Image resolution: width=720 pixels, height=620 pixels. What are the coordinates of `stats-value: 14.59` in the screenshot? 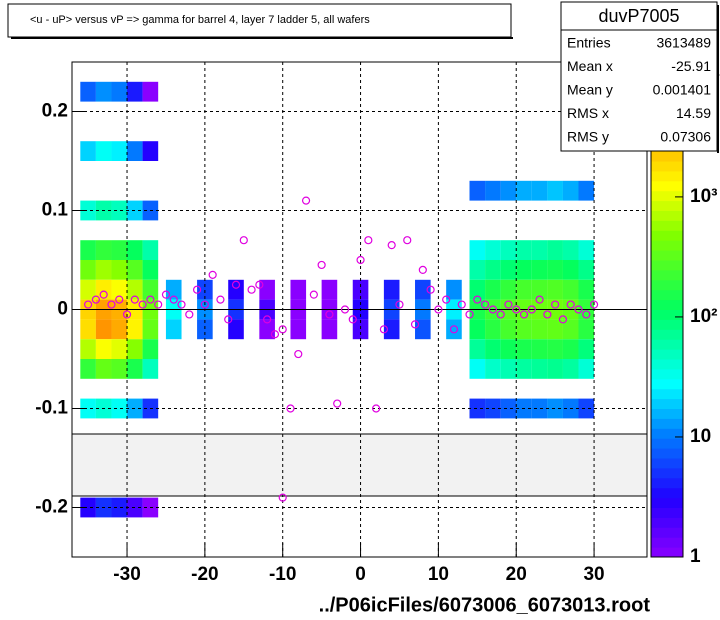 It's located at (693, 113).